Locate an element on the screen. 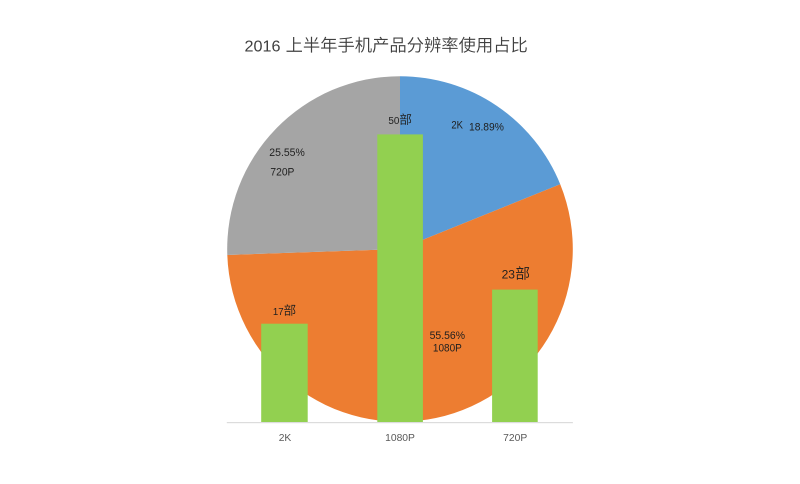 The height and width of the screenshot is (484, 800). svg-text: 23 is located at coordinates (509, 275).